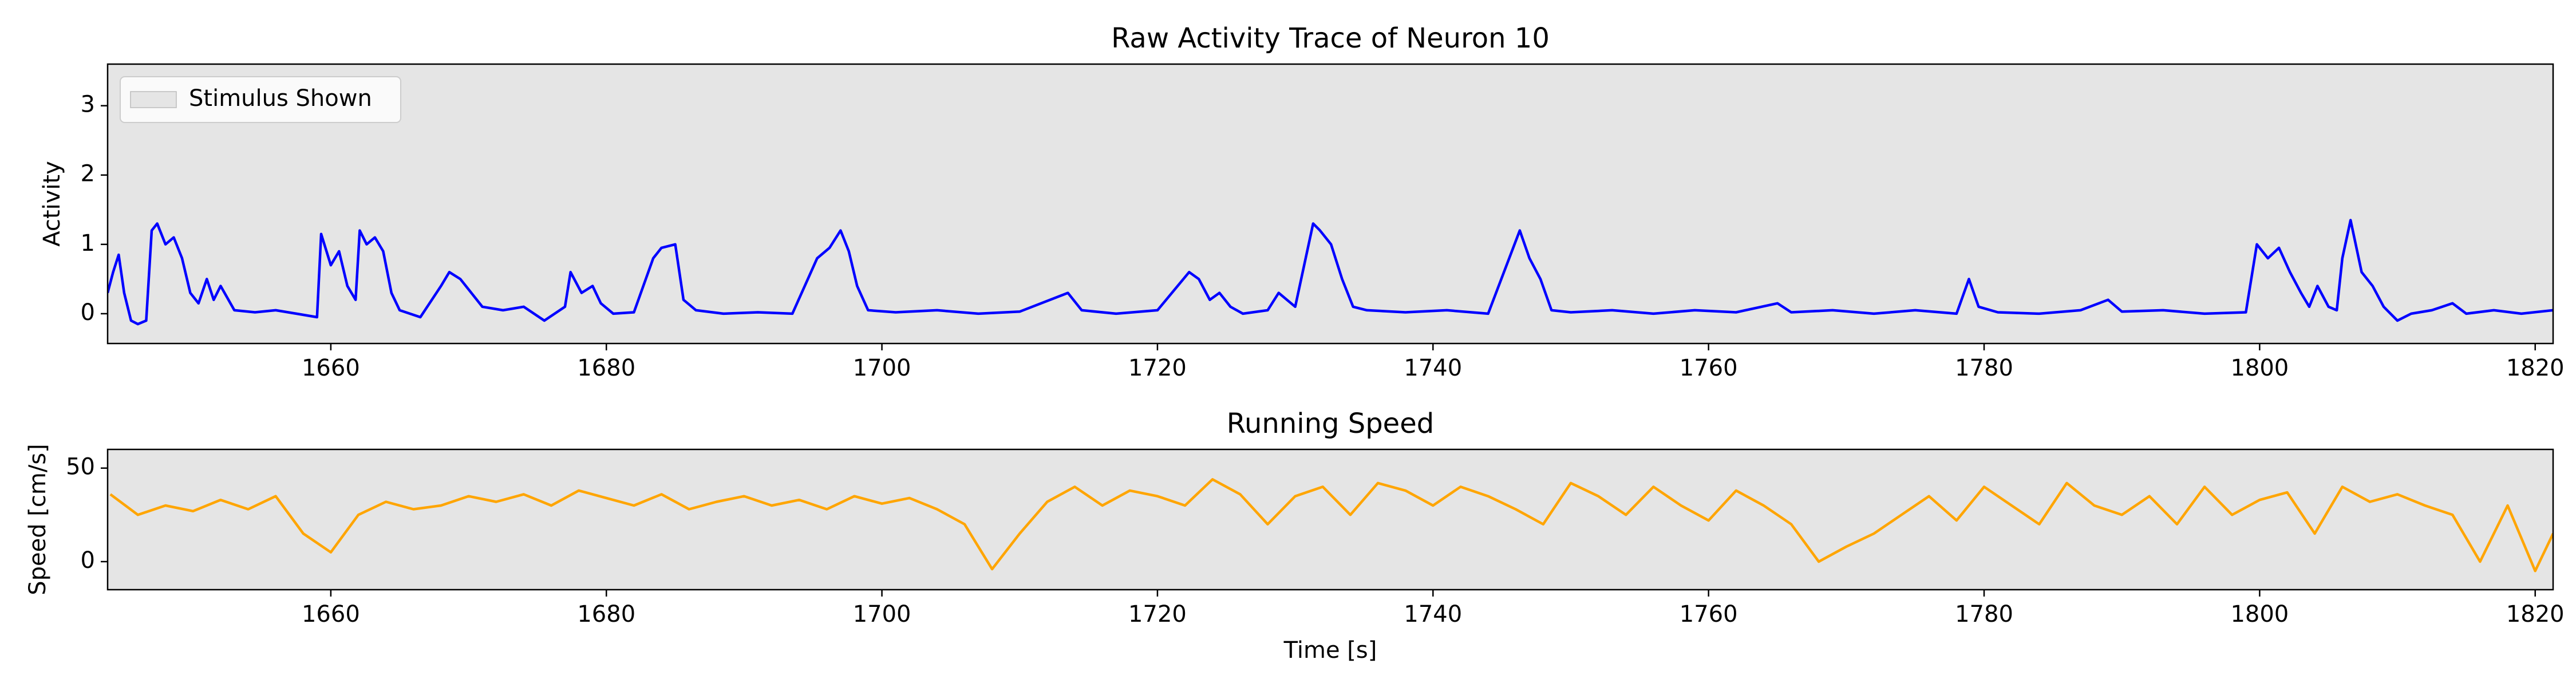 This screenshot has width=2576, height=687. What do you see at coordinates (88, 105) in the screenshot?
I see `y-tick-label: 3` at bounding box center [88, 105].